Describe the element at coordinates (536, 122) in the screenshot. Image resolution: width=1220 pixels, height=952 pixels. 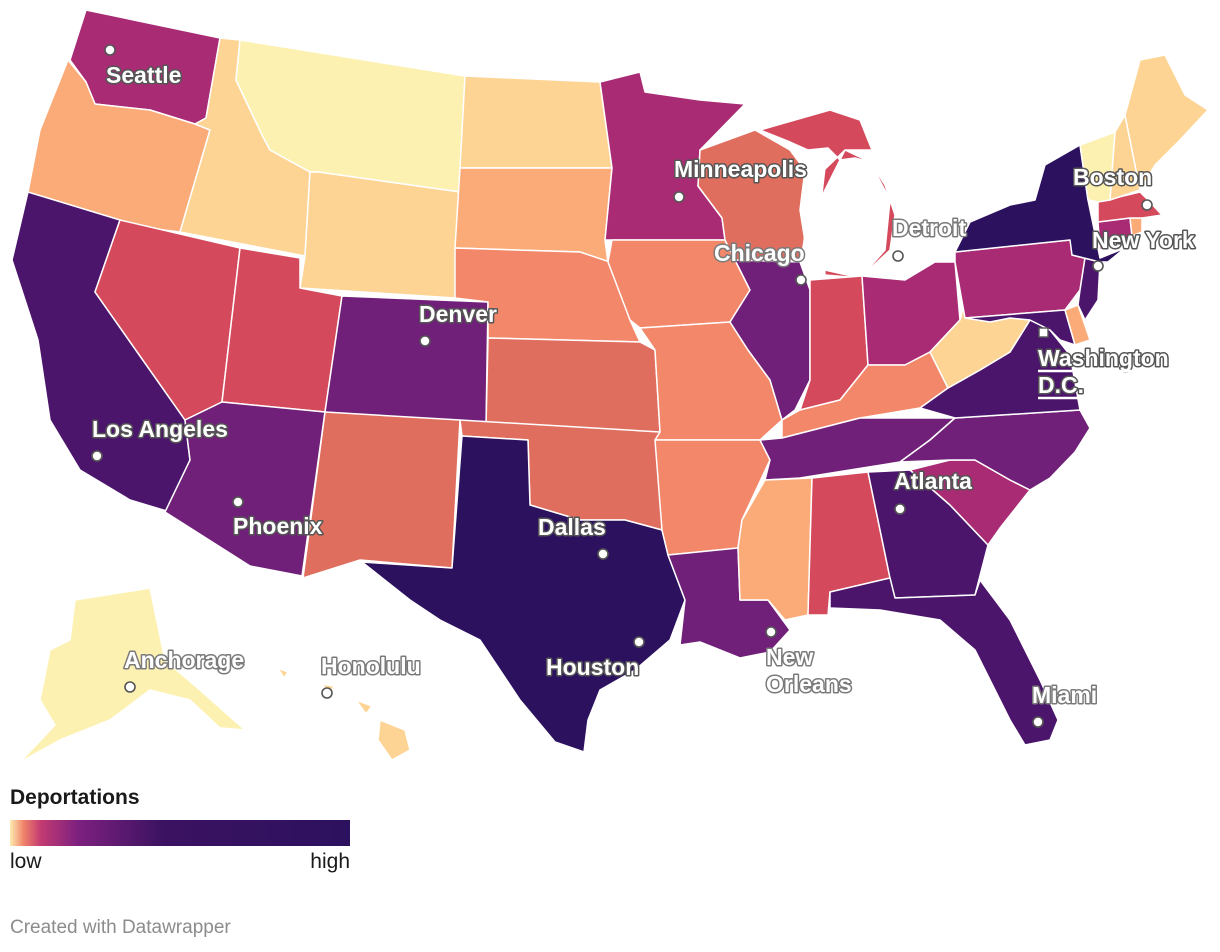
I see `state-north-dakota` at that location.